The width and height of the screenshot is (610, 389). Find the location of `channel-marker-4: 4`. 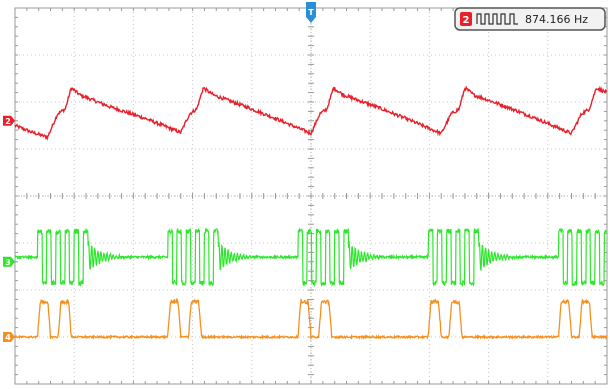

channel-marker-4: 4 is located at coordinates (9, 337).